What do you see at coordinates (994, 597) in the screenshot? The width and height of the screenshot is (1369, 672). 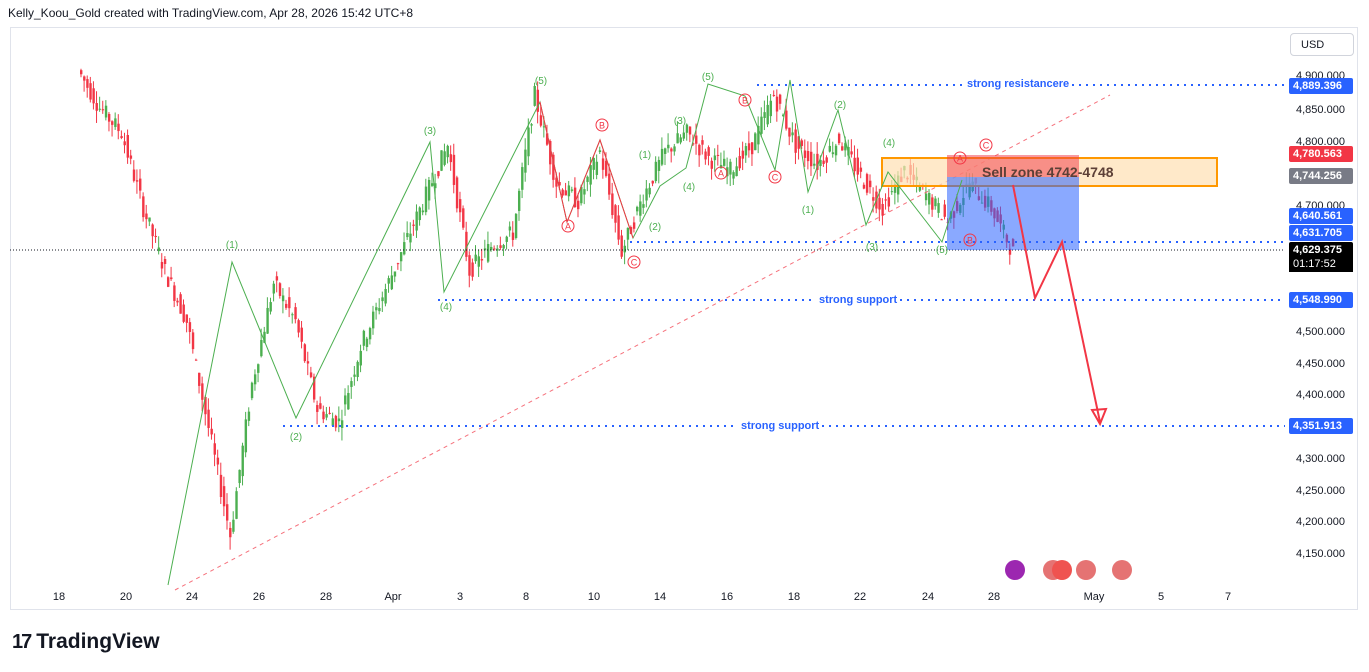 I see `x-tick: 28` at bounding box center [994, 597].